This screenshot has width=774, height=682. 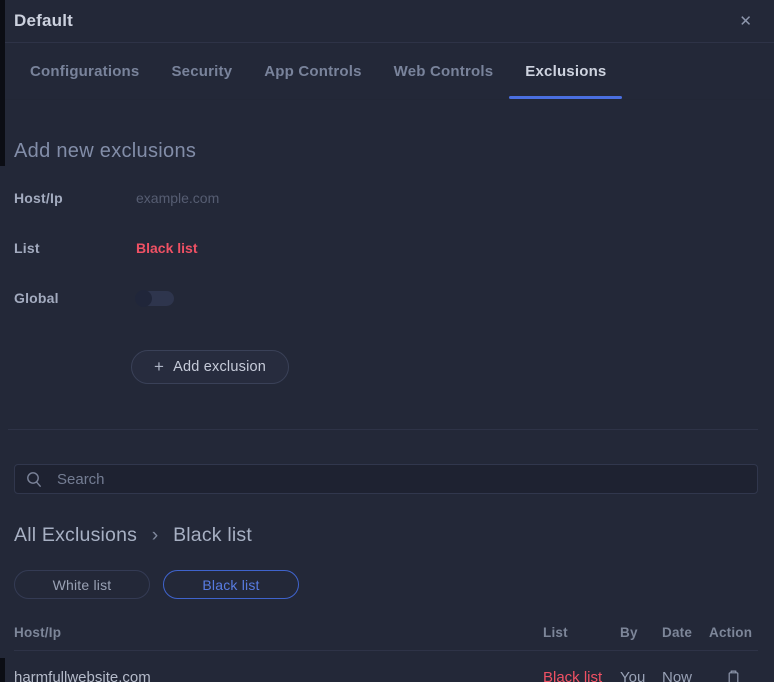 What do you see at coordinates (44, 20) in the screenshot?
I see `modal-title: Default` at bounding box center [44, 20].